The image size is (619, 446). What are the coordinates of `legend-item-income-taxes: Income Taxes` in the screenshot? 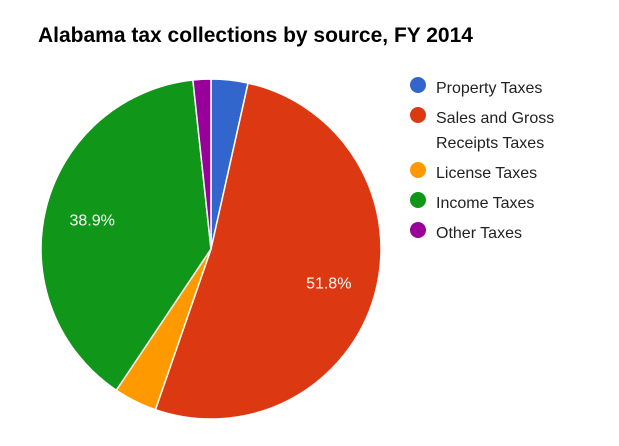 It's located at (512, 203).